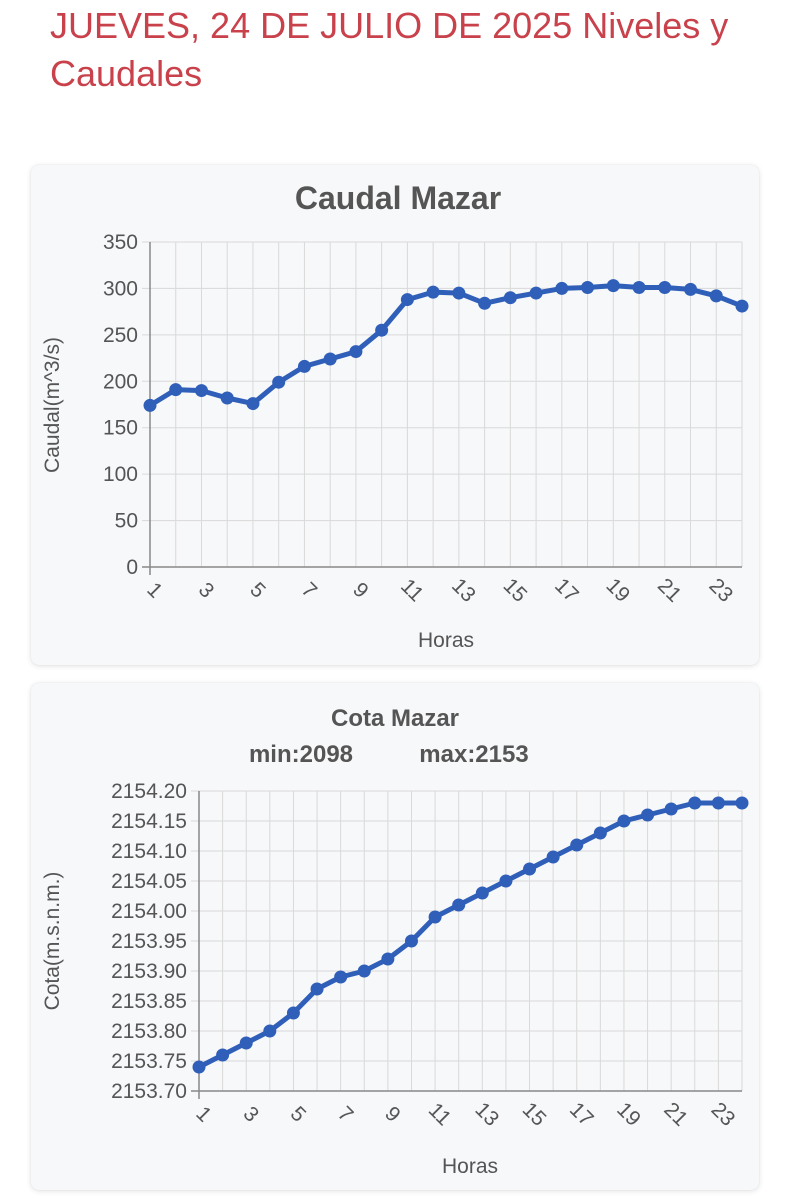 The height and width of the screenshot is (1200, 789). I want to click on chart-subtitle-min: min:2098, so click(301, 754).